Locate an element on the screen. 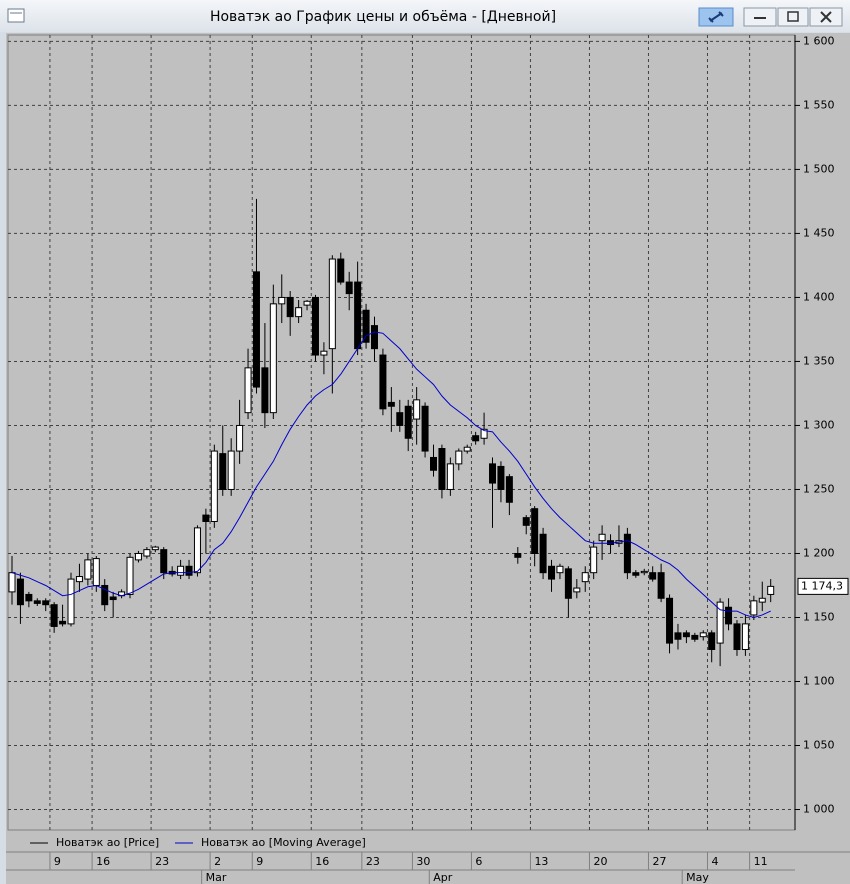 Image resolution: width=850 pixels, height=884 pixels. y-tick-label: 1 200 is located at coordinates (819, 552).